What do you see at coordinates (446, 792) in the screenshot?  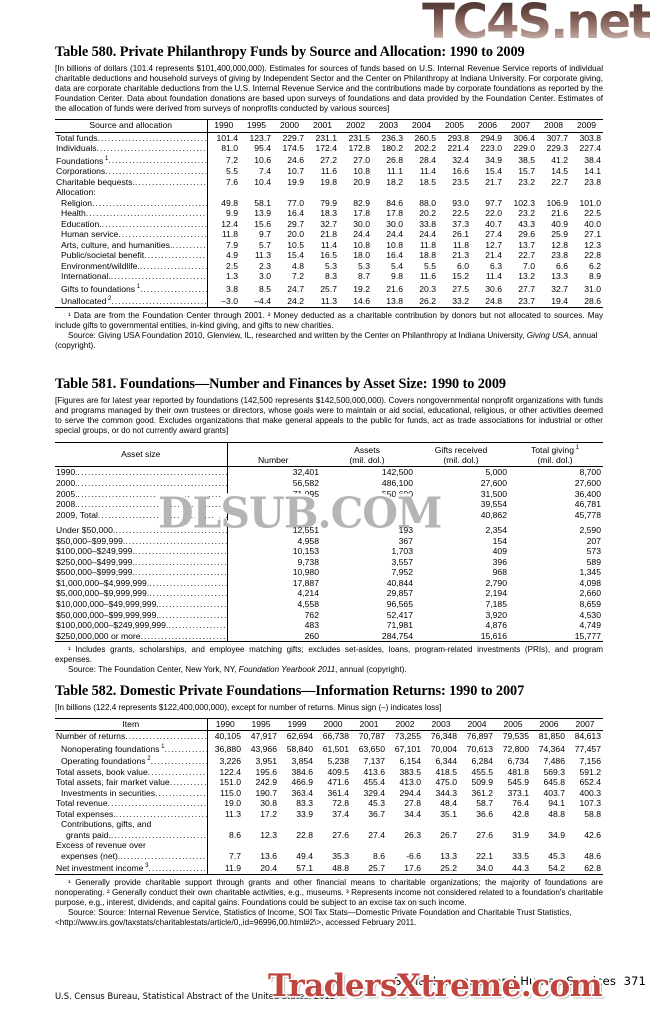 I see `data-cell: 344.3` at bounding box center [446, 792].